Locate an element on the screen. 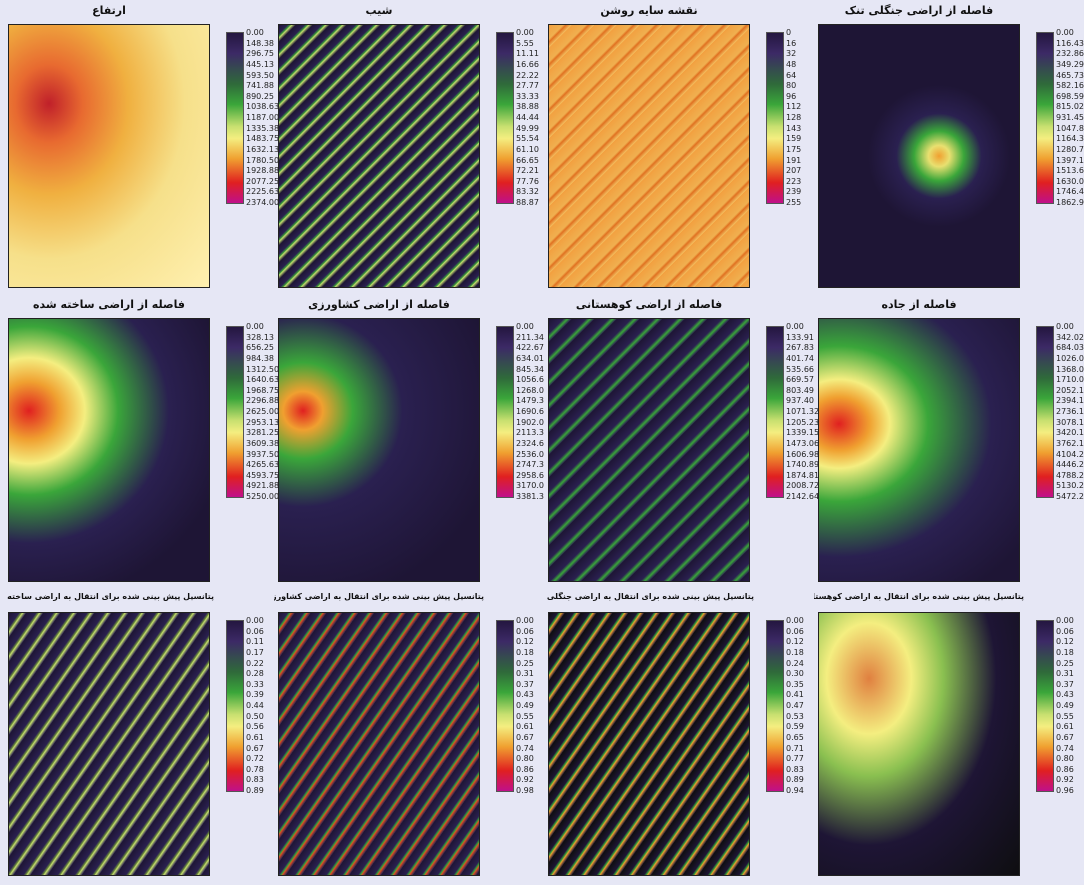  colorbar-tick-label: 342.02 is located at coordinates (1070, 337).